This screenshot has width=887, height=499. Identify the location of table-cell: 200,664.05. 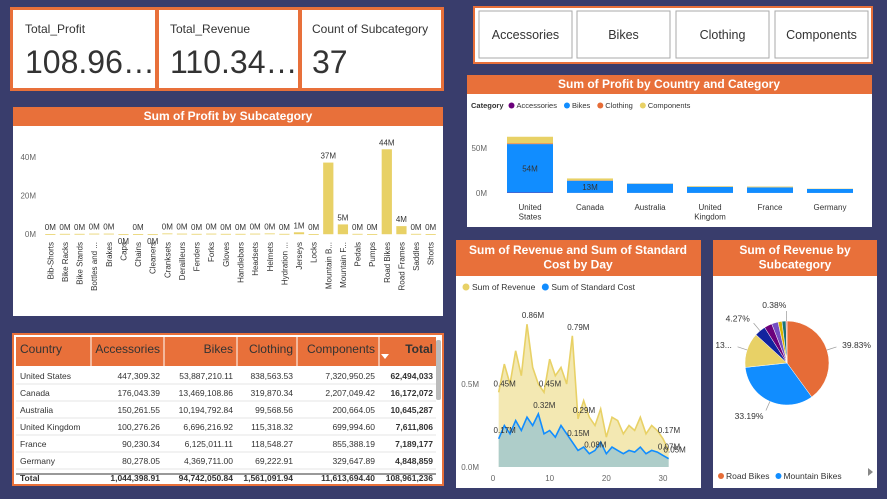
(353, 410).